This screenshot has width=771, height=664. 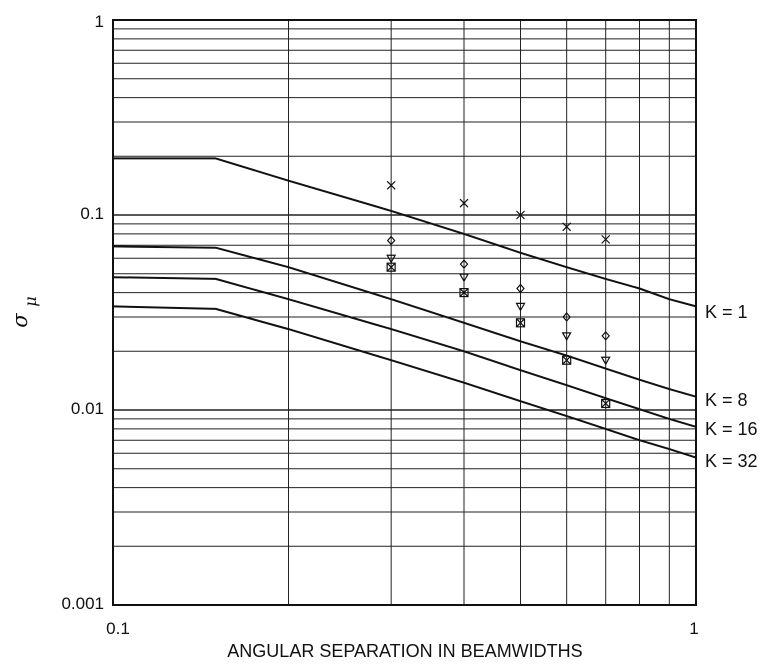 I want to click on y-tick-1: 1, so click(x=99, y=21).